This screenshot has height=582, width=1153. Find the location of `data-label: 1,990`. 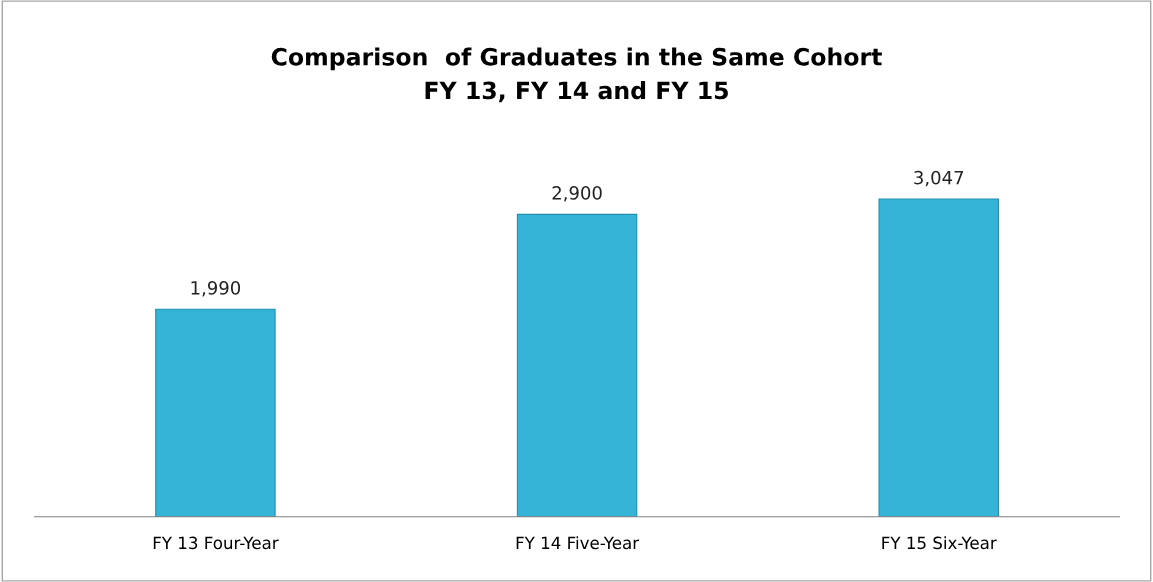

data-label: 1,990 is located at coordinates (216, 289).